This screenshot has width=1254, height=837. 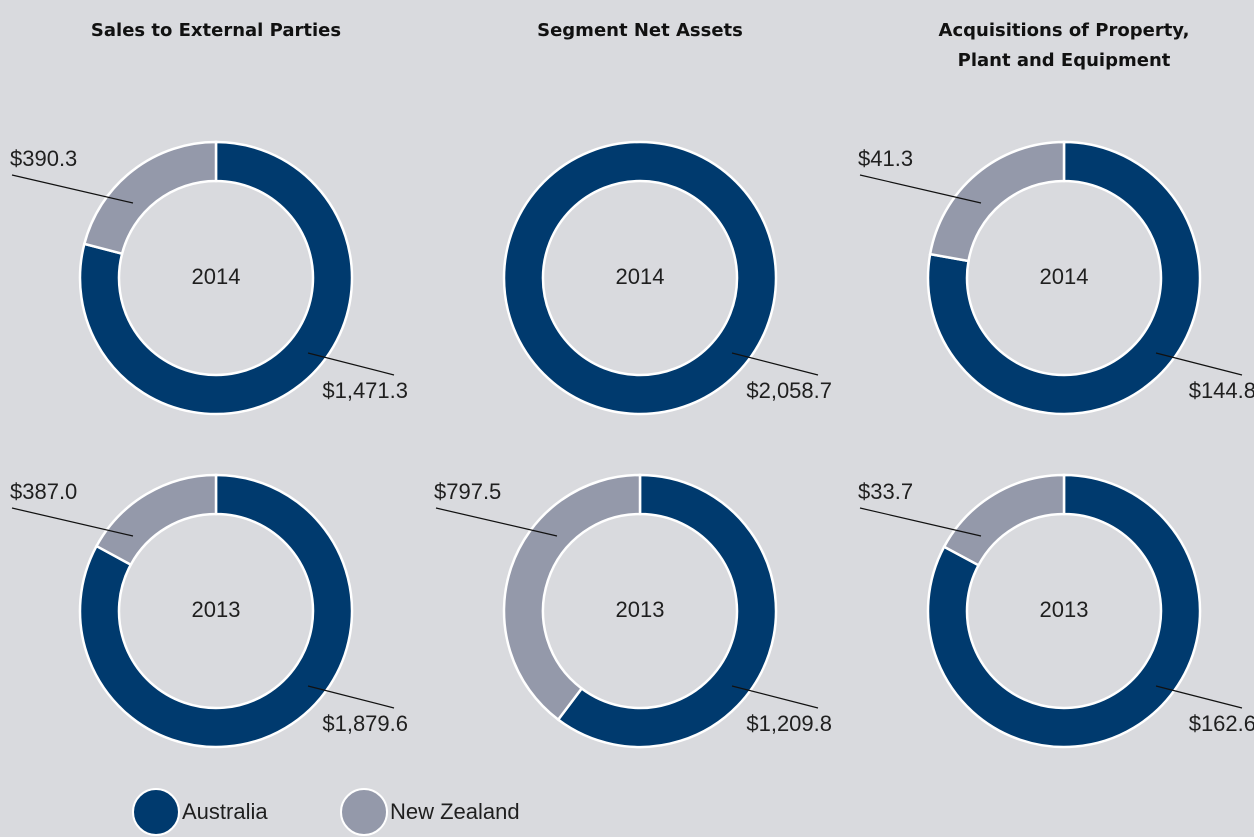 What do you see at coordinates (1221, 723) in the screenshot?
I see `value-label: $162.6` at bounding box center [1221, 723].